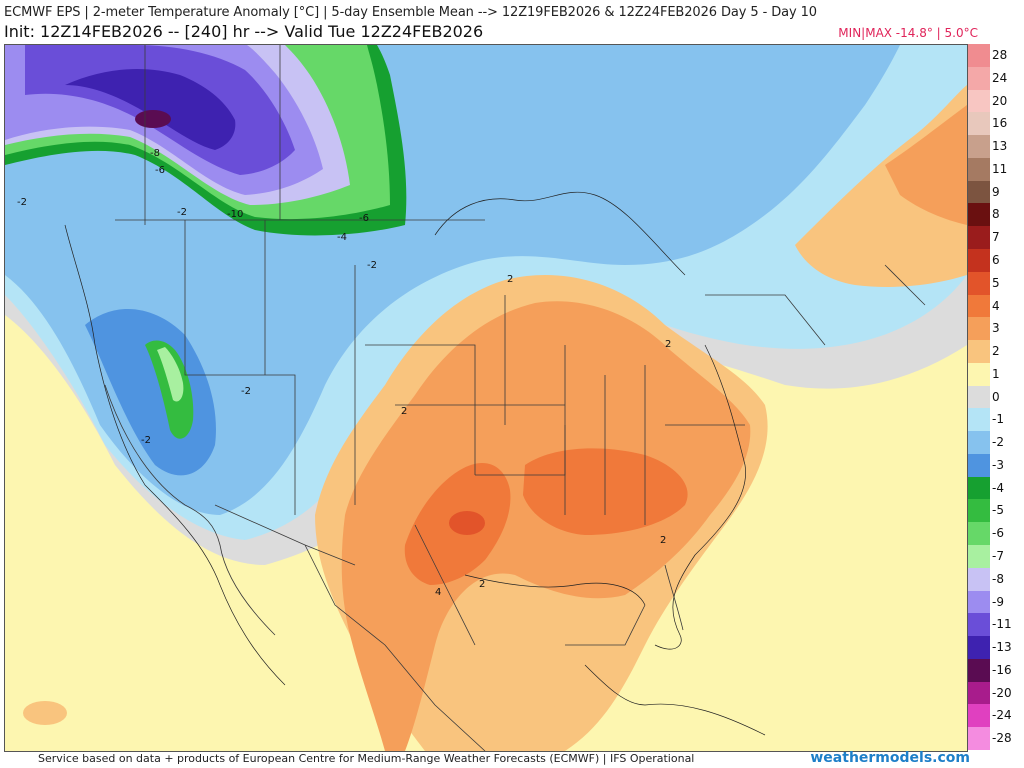 The height and width of the screenshot is (768, 1024). What do you see at coordinates (996, 420) in the screenshot?
I see `legend-row: -1` at bounding box center [996, 420].